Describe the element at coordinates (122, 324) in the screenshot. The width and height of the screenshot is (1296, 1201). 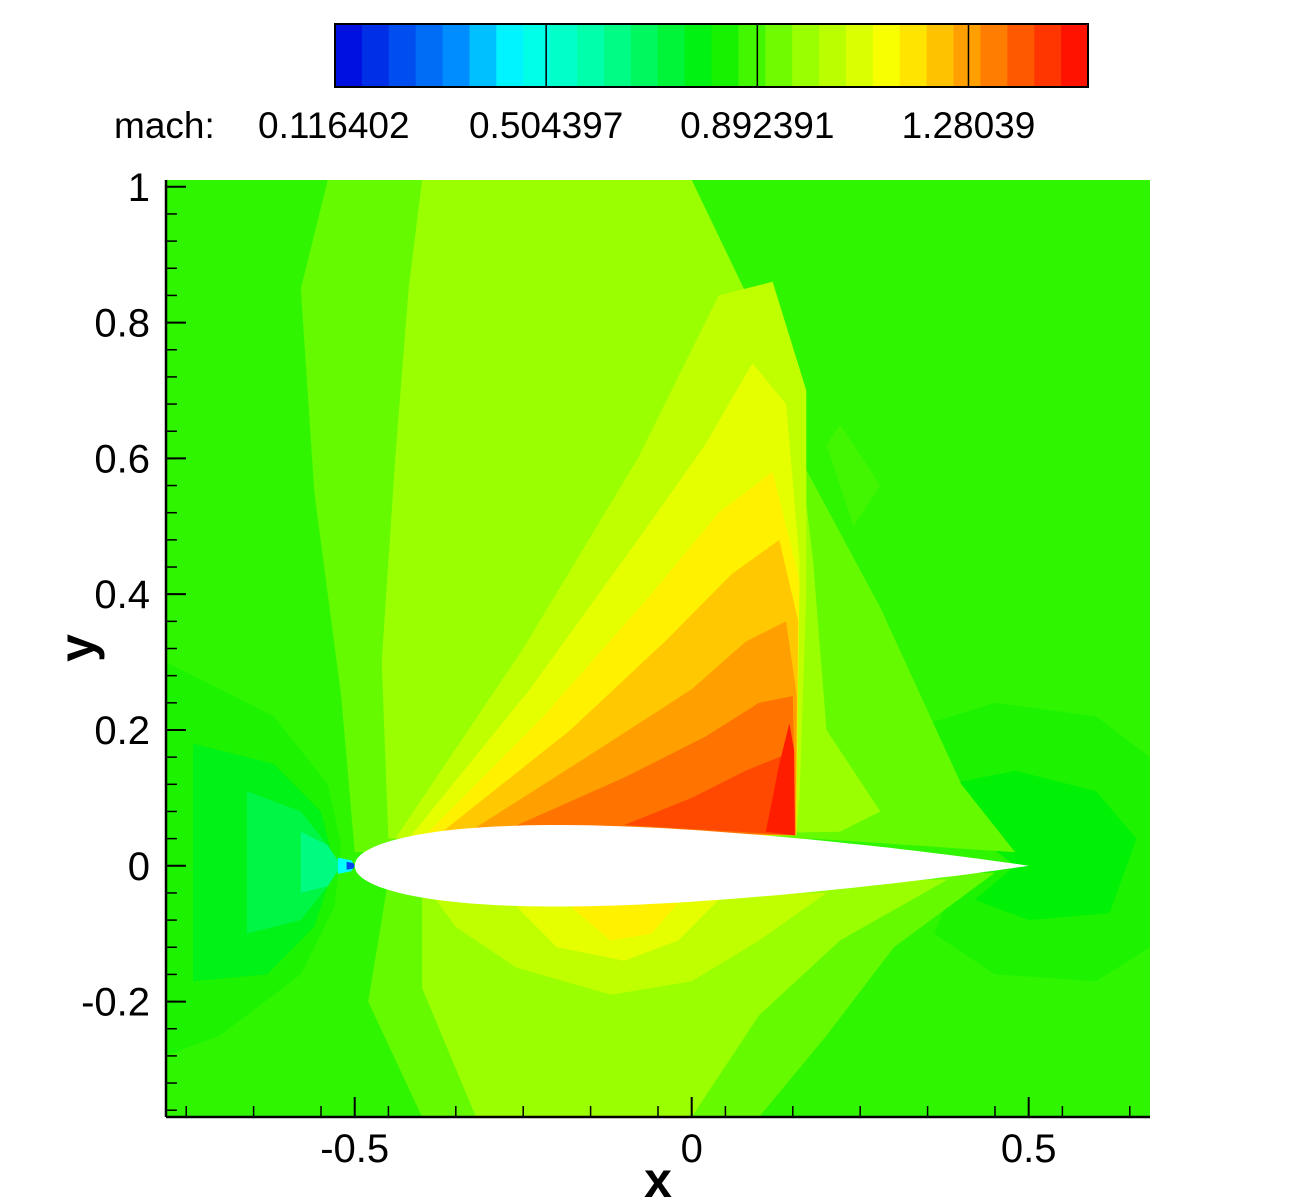
I see `y-tick-label: 0.8` at that location.